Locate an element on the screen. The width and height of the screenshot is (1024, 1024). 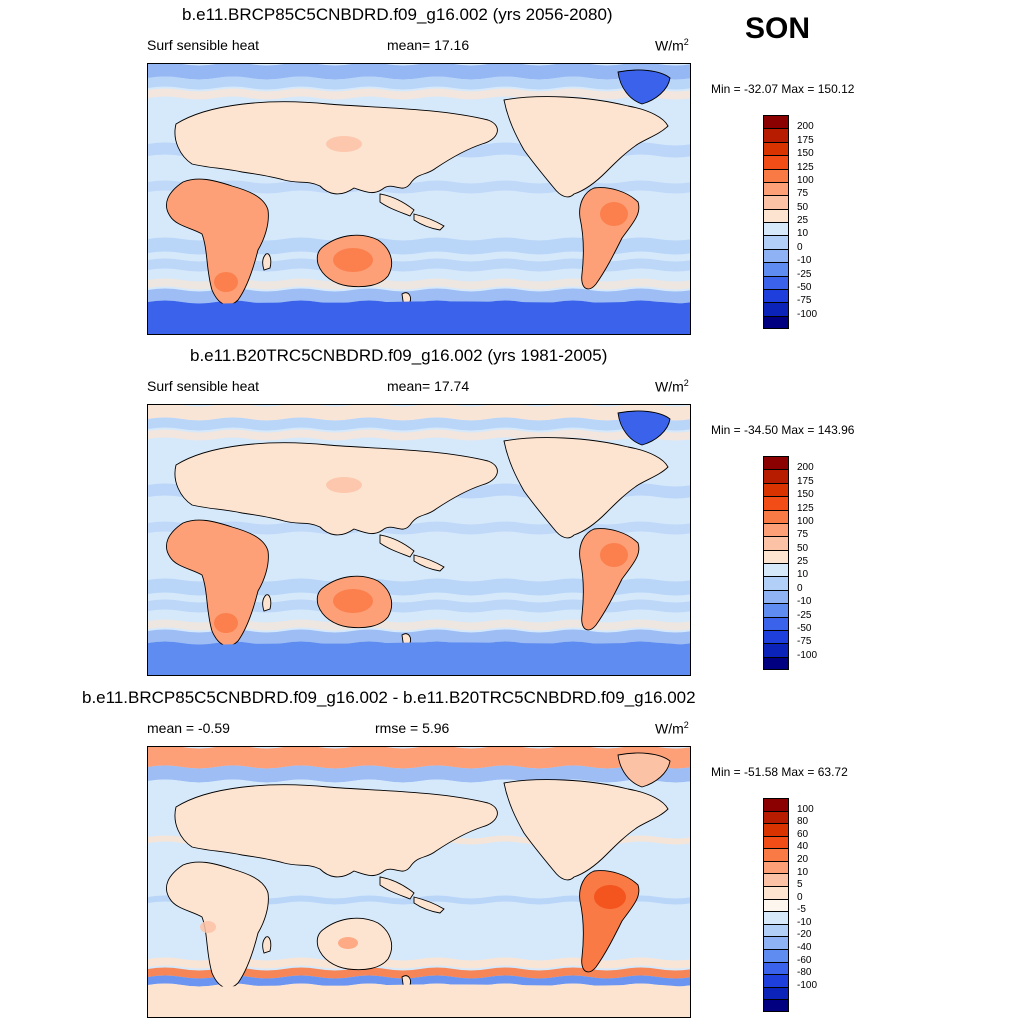
colorbar-tick-label: 60 is located at coordinates (803, 834).